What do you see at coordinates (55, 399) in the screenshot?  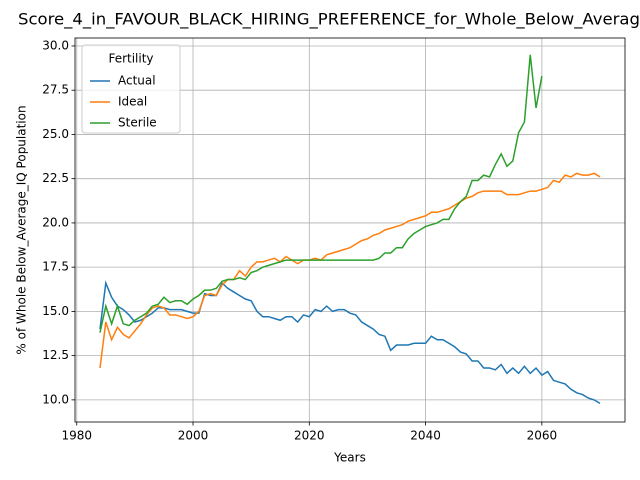 I see `y-tick-label: 10.0` at bounding box center [55, 399].